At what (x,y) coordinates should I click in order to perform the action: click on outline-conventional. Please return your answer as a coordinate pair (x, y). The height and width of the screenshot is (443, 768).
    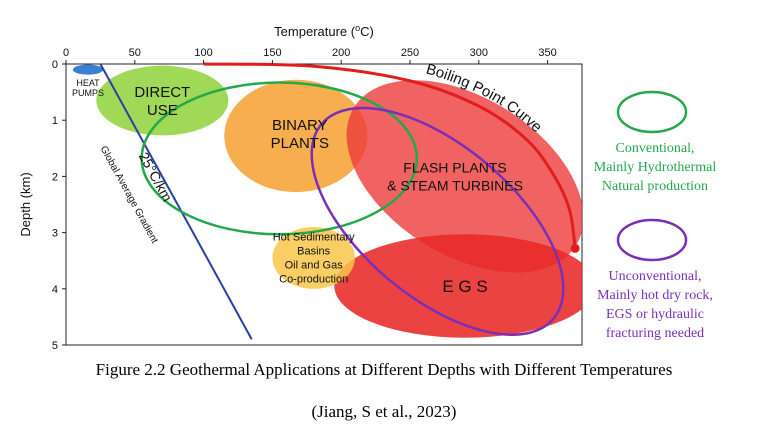
    Looking at the image, I should click on (279, 158).